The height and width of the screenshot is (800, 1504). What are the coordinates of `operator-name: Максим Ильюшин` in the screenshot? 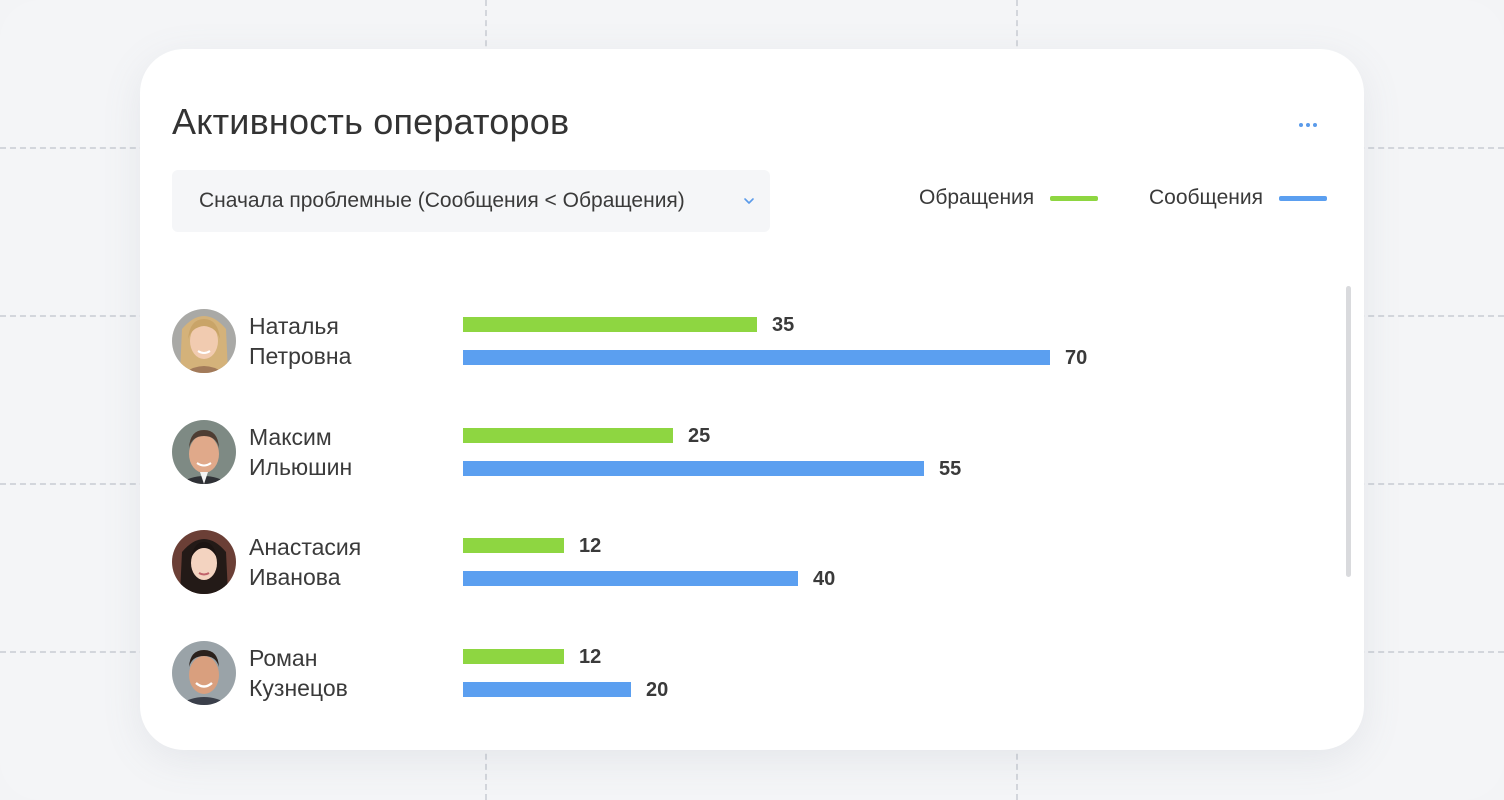 It's located at (300, 452).